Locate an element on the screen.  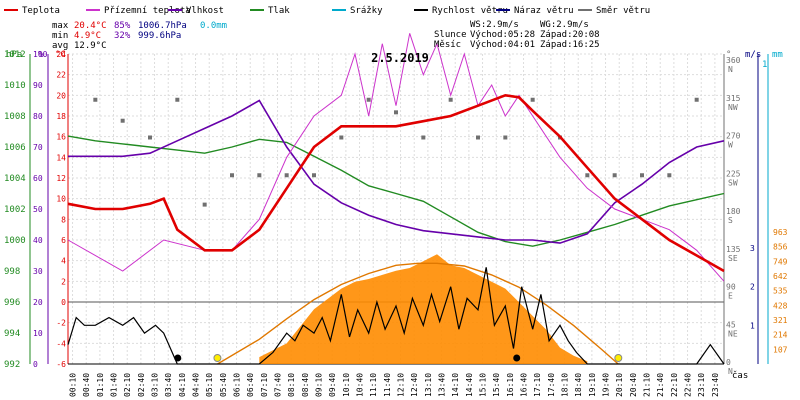
info-wg: WG:2.9m/s is located at coordinates (564, 25).